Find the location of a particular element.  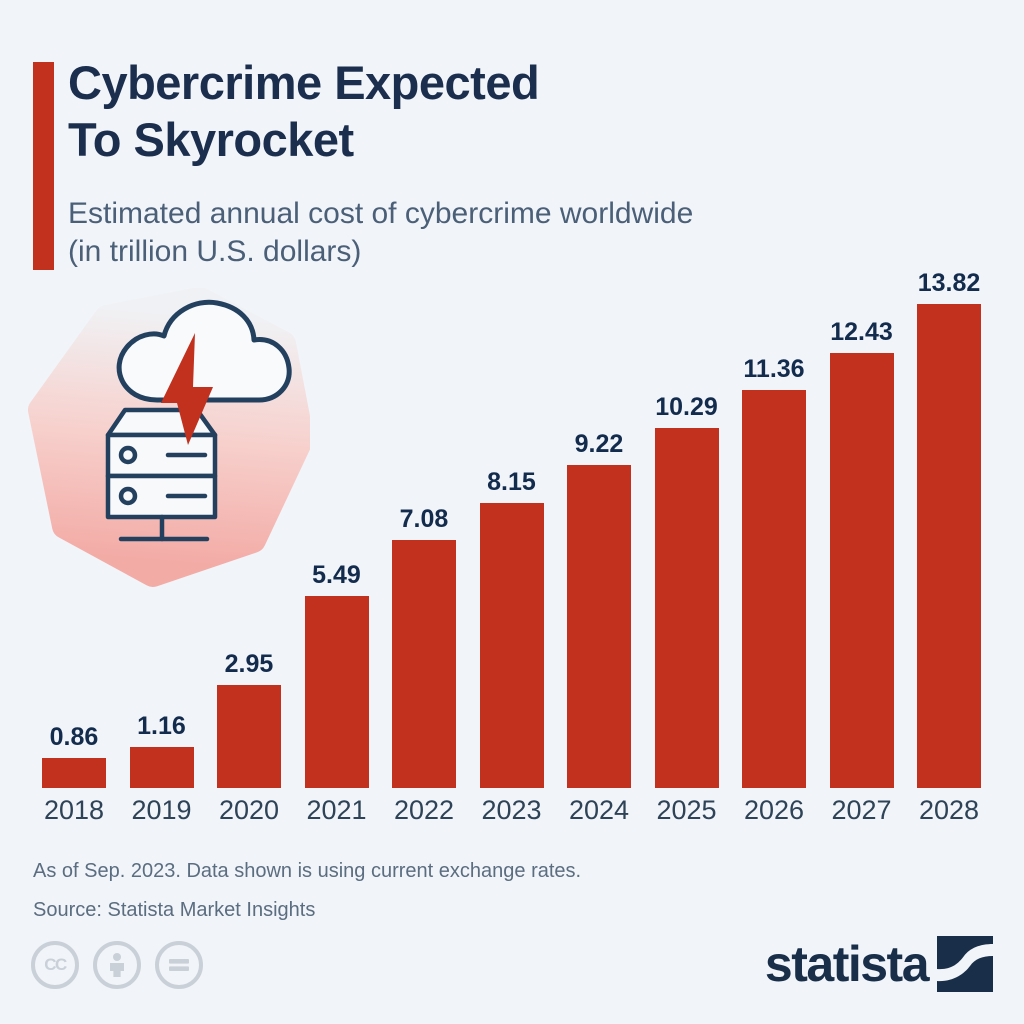

subtitle-line-2: (in trillion U.S. dollars) is located at coordinates (215, 251).